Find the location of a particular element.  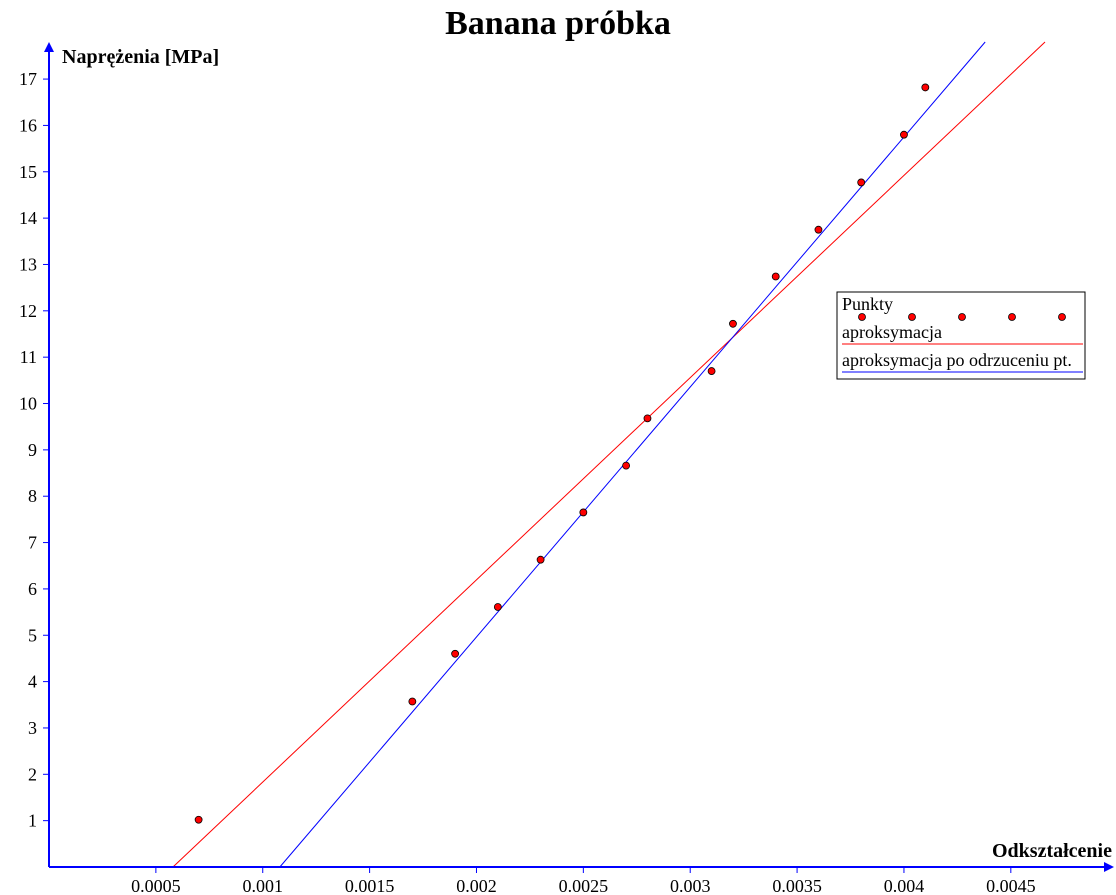

y-tick-label: 11 is located at coordinates (28, 357).